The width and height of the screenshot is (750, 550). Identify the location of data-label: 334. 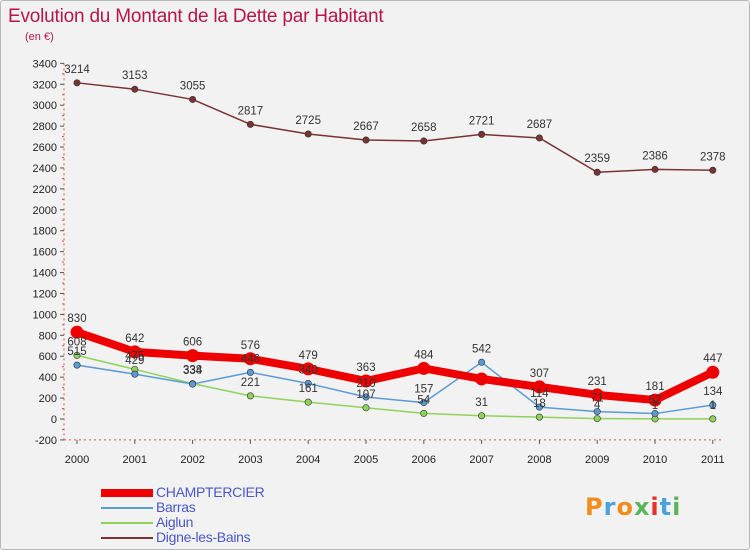
(193, 371).